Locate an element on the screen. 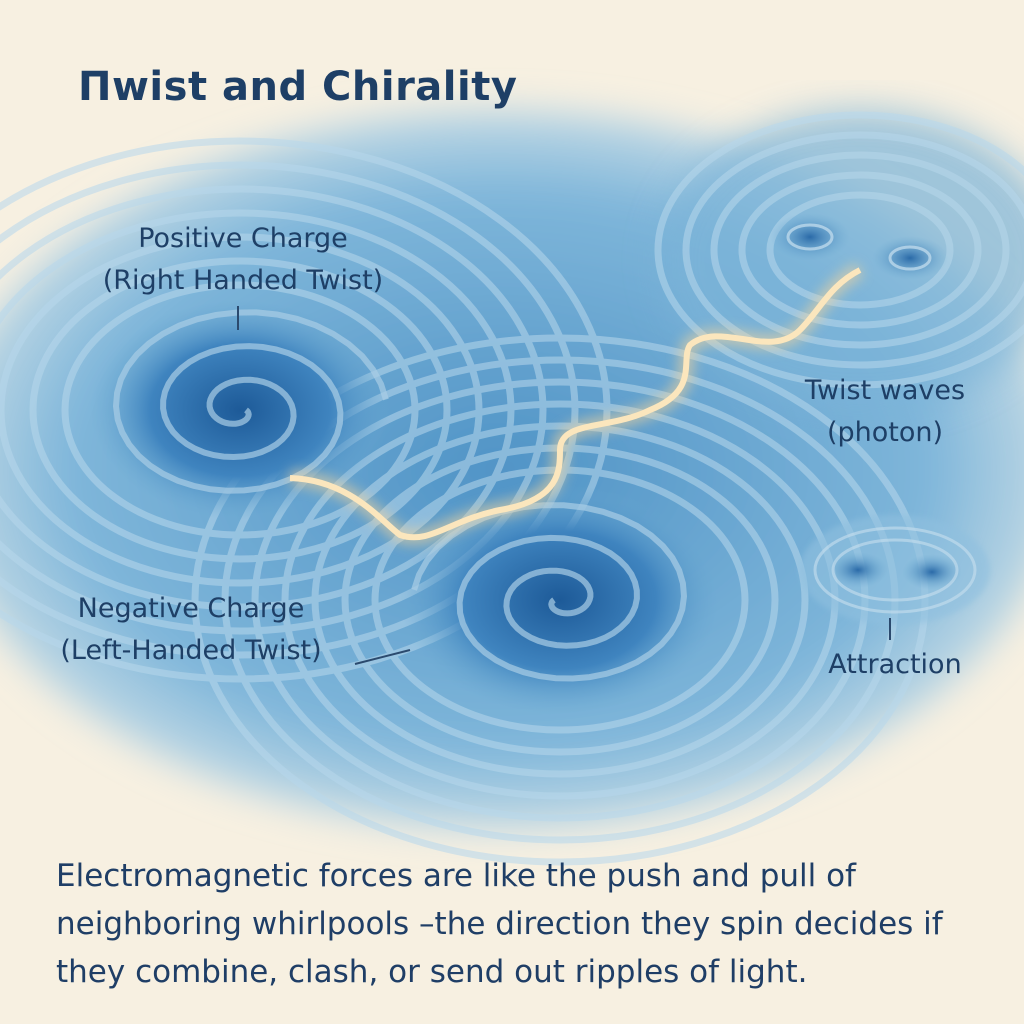  page-title: Πwist and Chirality is located at coordinates (298, 87).